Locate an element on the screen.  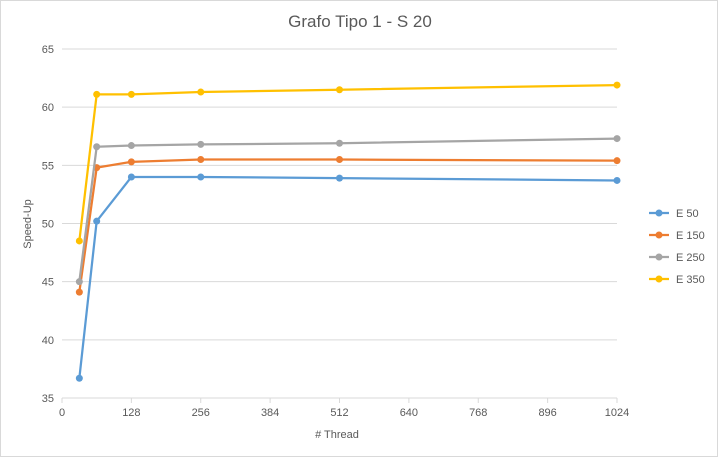
x-tick-label: 768 is located at coordinates (478, 413).